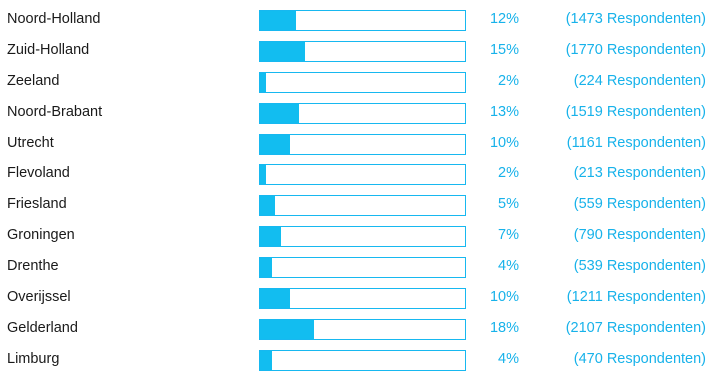 The height and width of the screenshot is (375, 709). What do you see at coordinates (55, 111) in the screenshot?
I see `province-name: Noord-Brabant` at bounding box center [55, 111].